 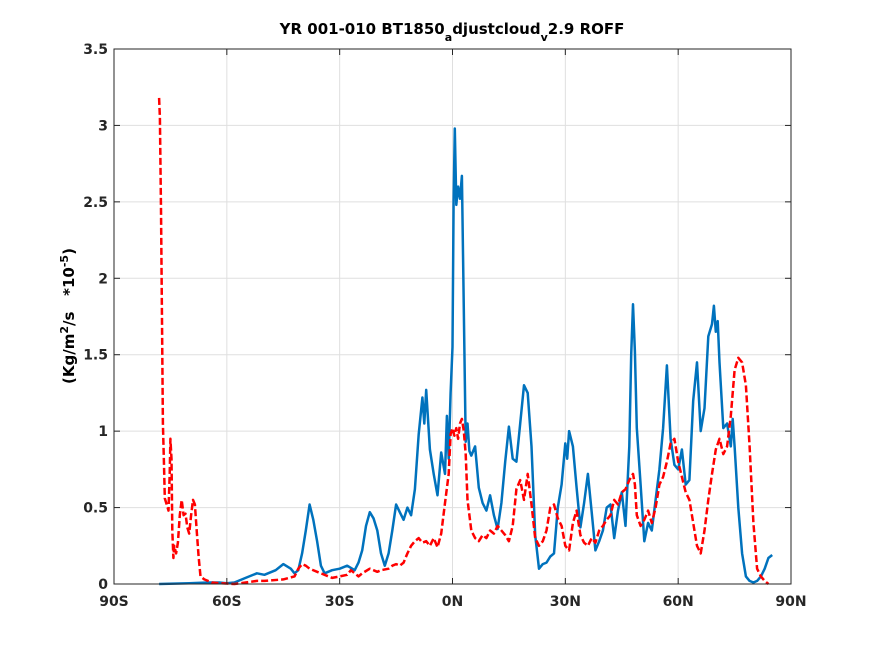 What do you see at coordinates (790, 602) in the screenshot?
I see `x-tick-label: 90N` at bounding box center [790, 602].